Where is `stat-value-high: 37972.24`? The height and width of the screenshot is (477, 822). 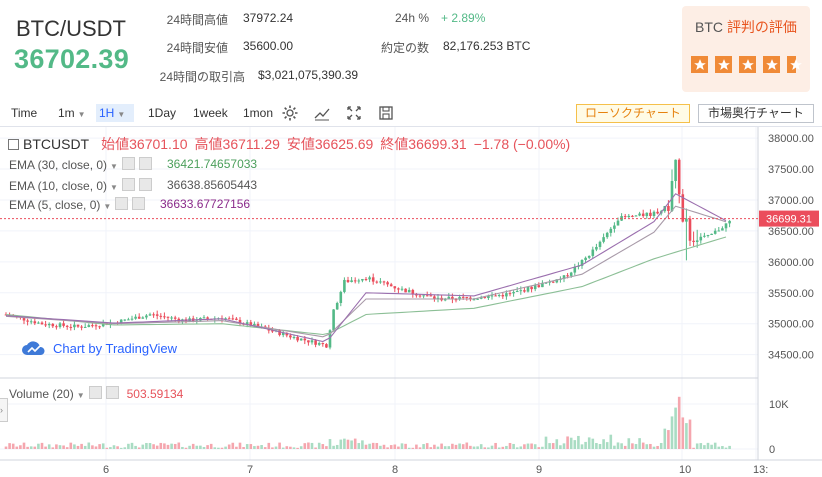 stat-value-high: 37972.24 is located at coordinates (268, 18).